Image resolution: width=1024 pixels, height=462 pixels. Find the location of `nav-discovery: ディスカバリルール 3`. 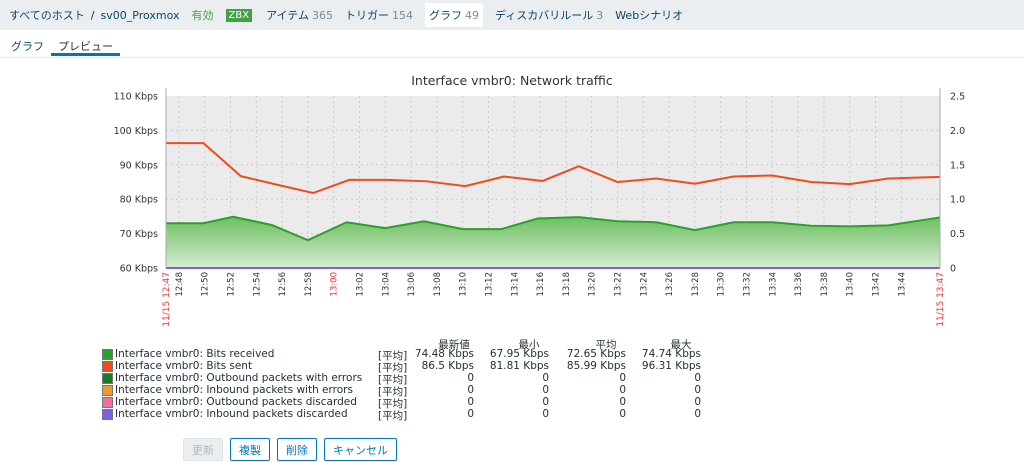

nav-discovery: ディスカバリルール 3 is located at coordinates (549, 15).